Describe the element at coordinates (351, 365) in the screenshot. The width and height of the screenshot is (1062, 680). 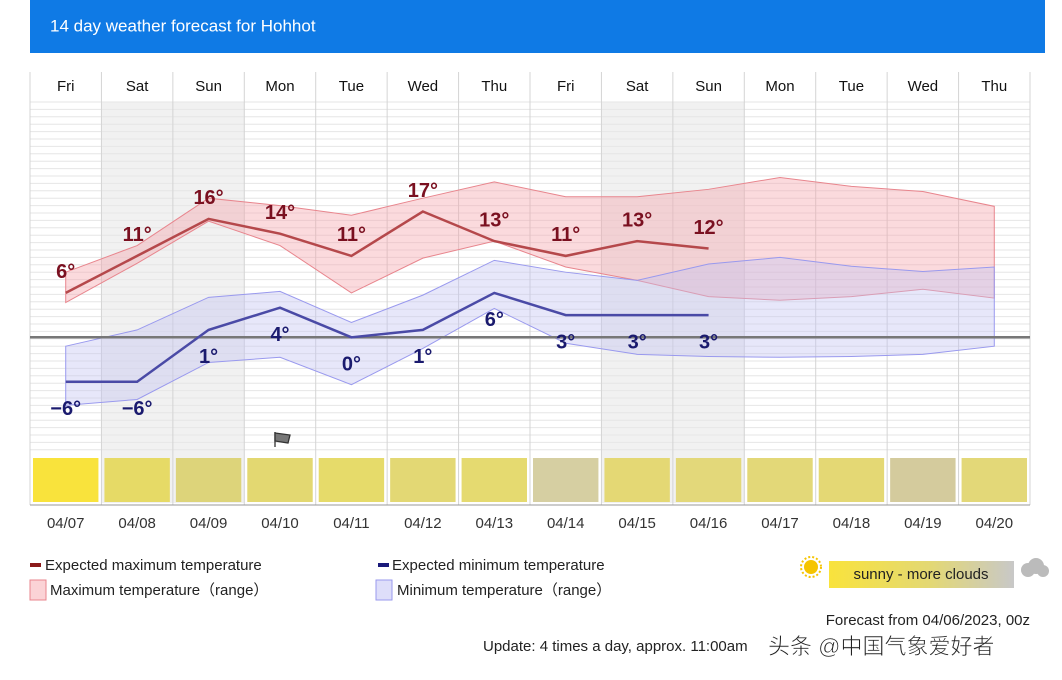
I see `value-label: 0°` at that location.